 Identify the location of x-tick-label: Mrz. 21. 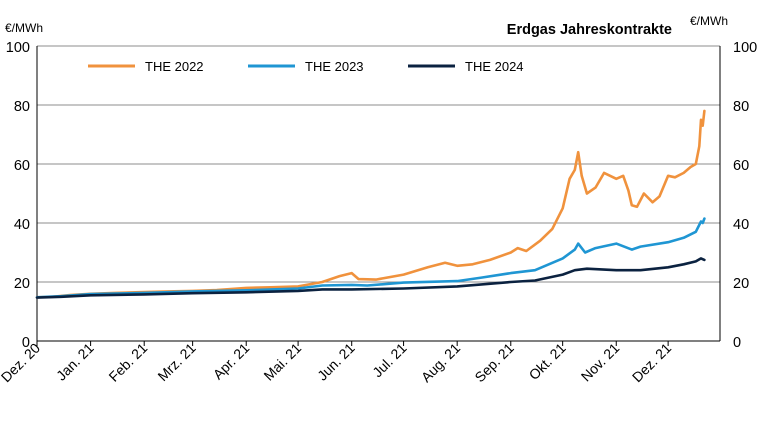
(176, 362).